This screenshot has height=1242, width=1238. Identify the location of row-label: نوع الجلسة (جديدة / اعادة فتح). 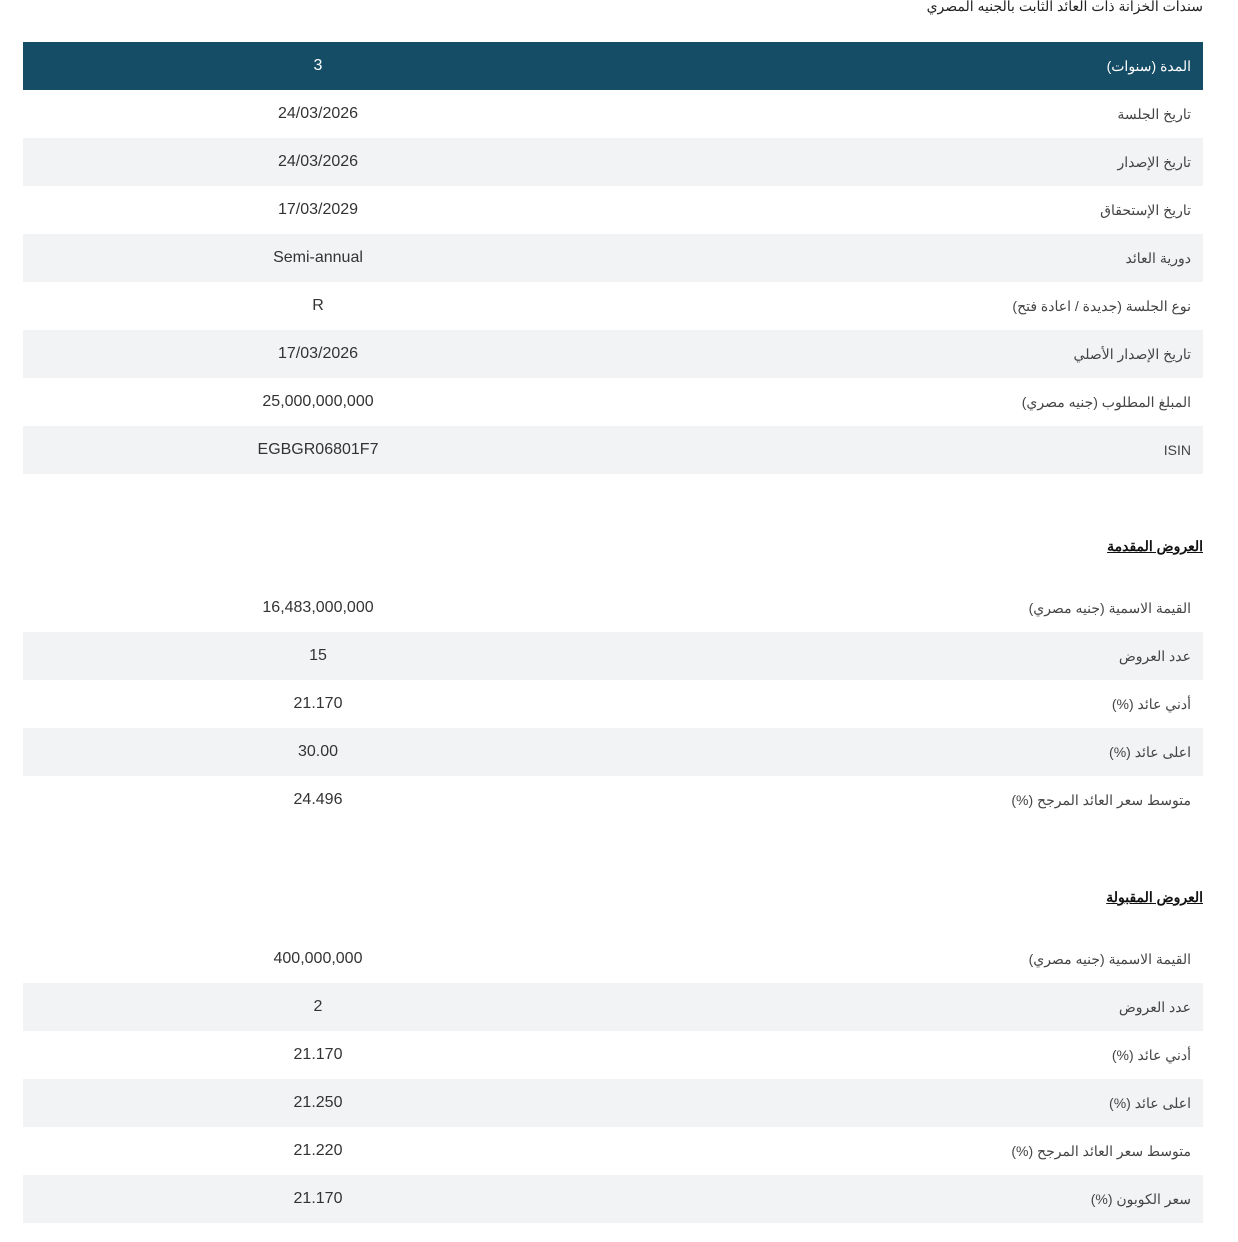
(1101, 305).